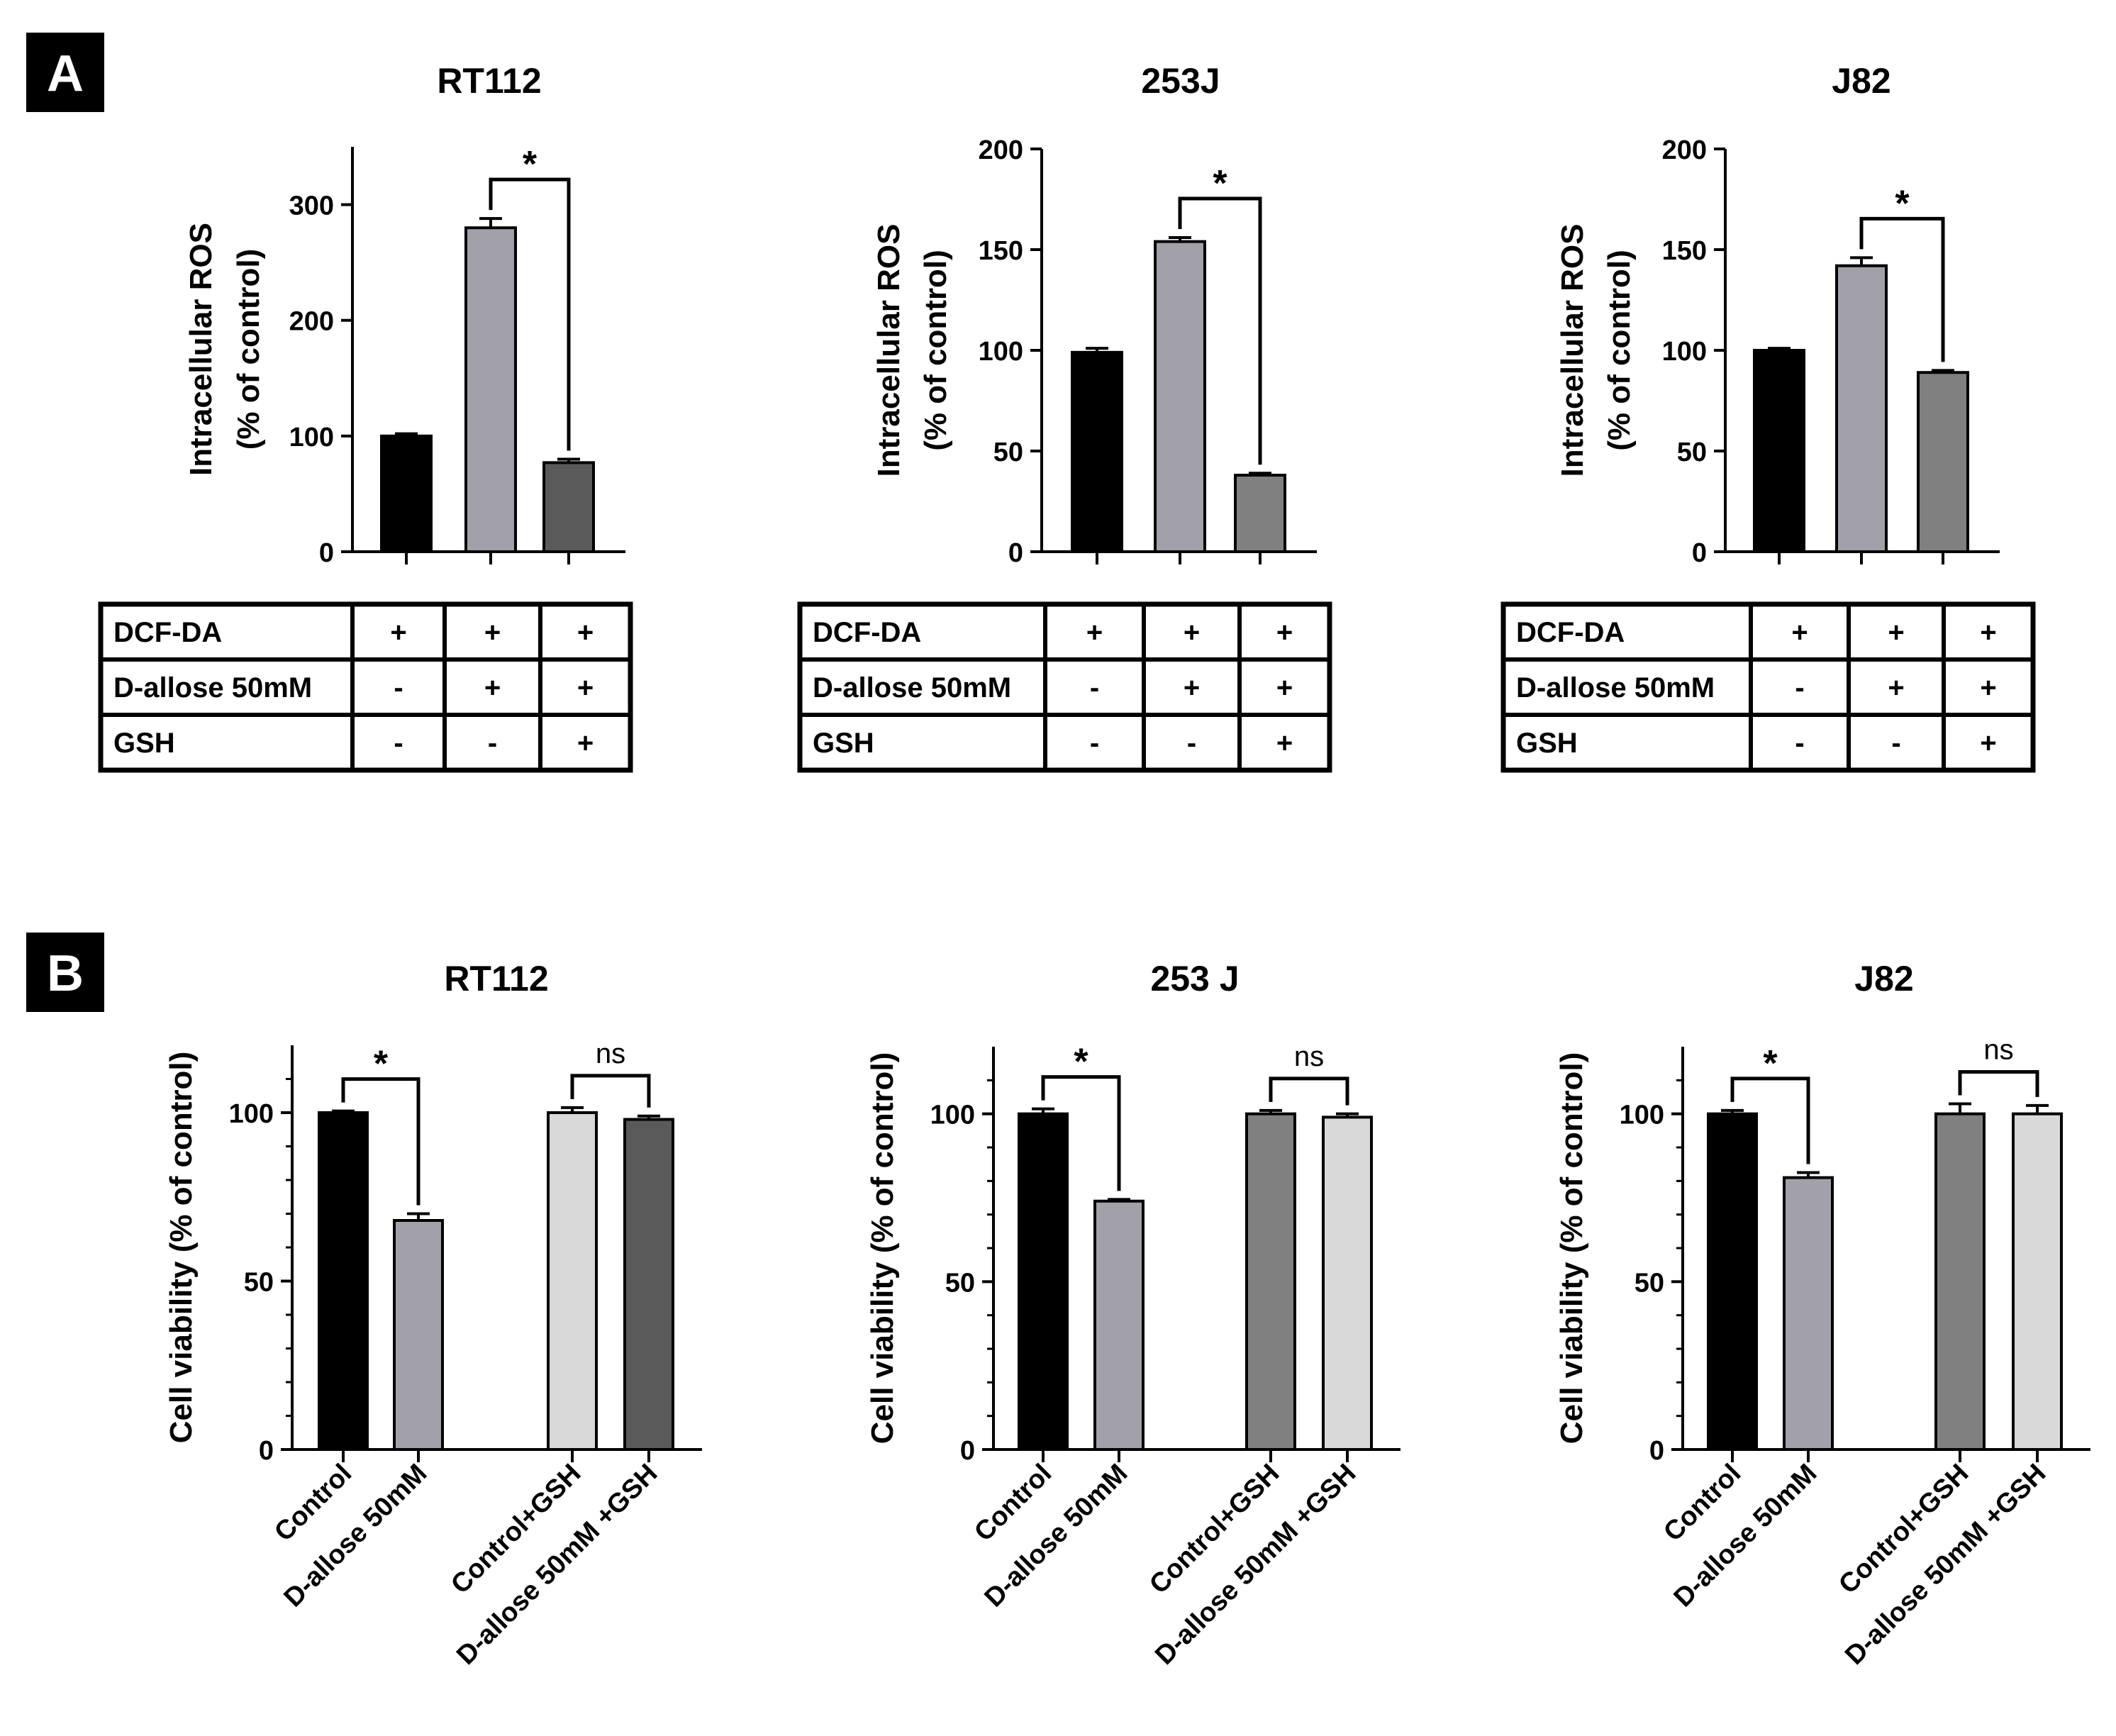  I want to click on panel-a-letter: A, so click(65, 73).